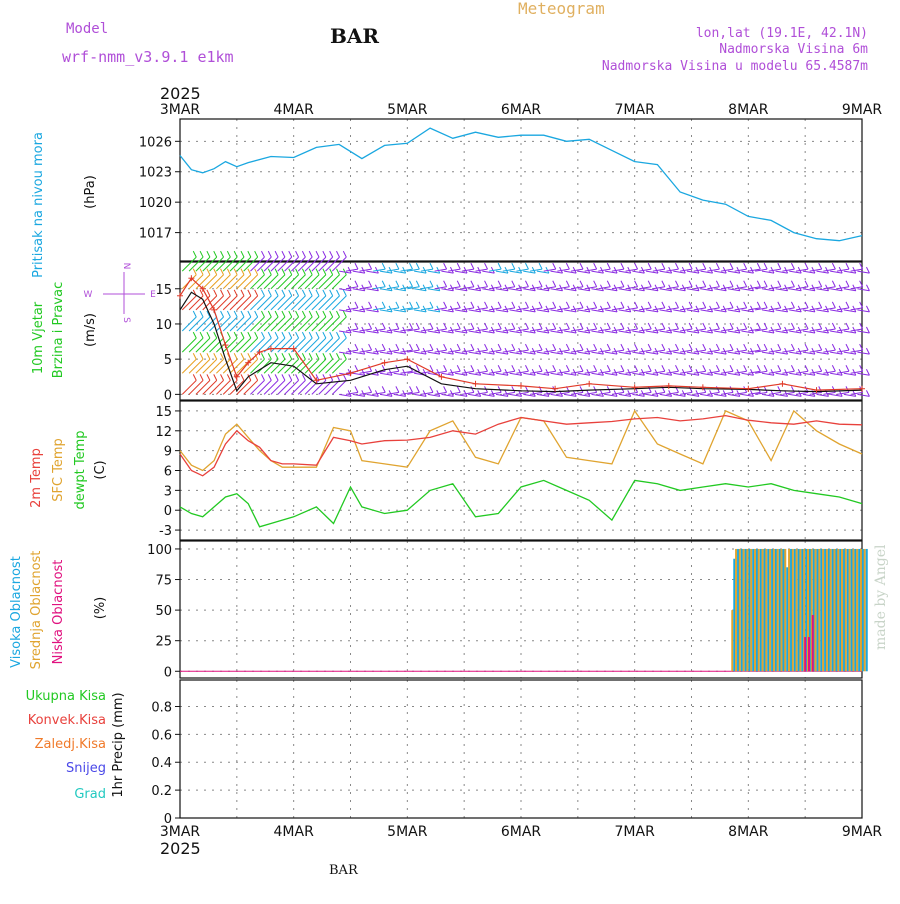  Describe the element at coordinates (165, 531) in the screenshot. I see `temperature-ytick-label: -3` at that location.